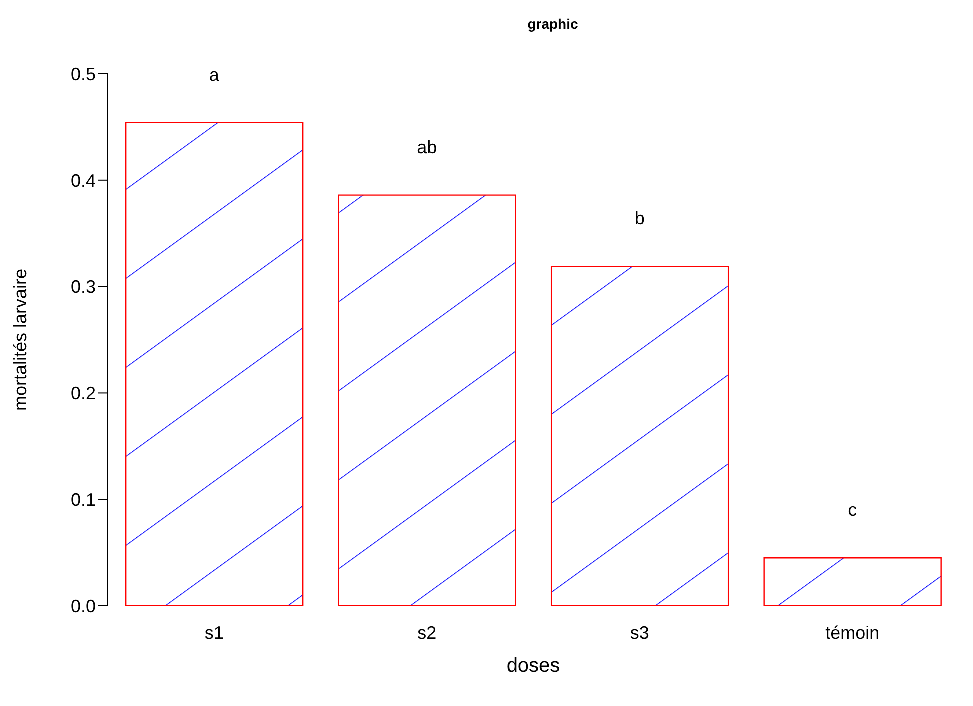  Describe the element at coordinates (639, 218) in the screenshot. I see `annotation: b` at that location.